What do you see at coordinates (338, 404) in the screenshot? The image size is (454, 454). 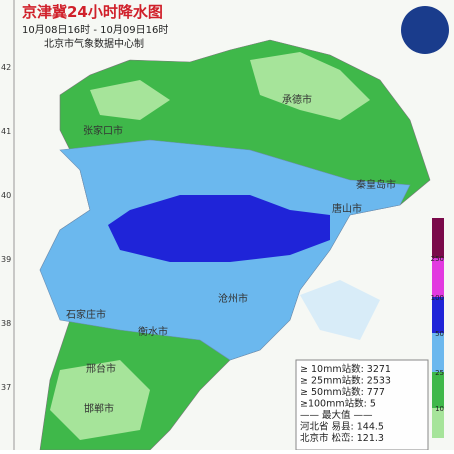 I see `stats-line: ≥100mm站数: 5` at bounding box center [338, 404].